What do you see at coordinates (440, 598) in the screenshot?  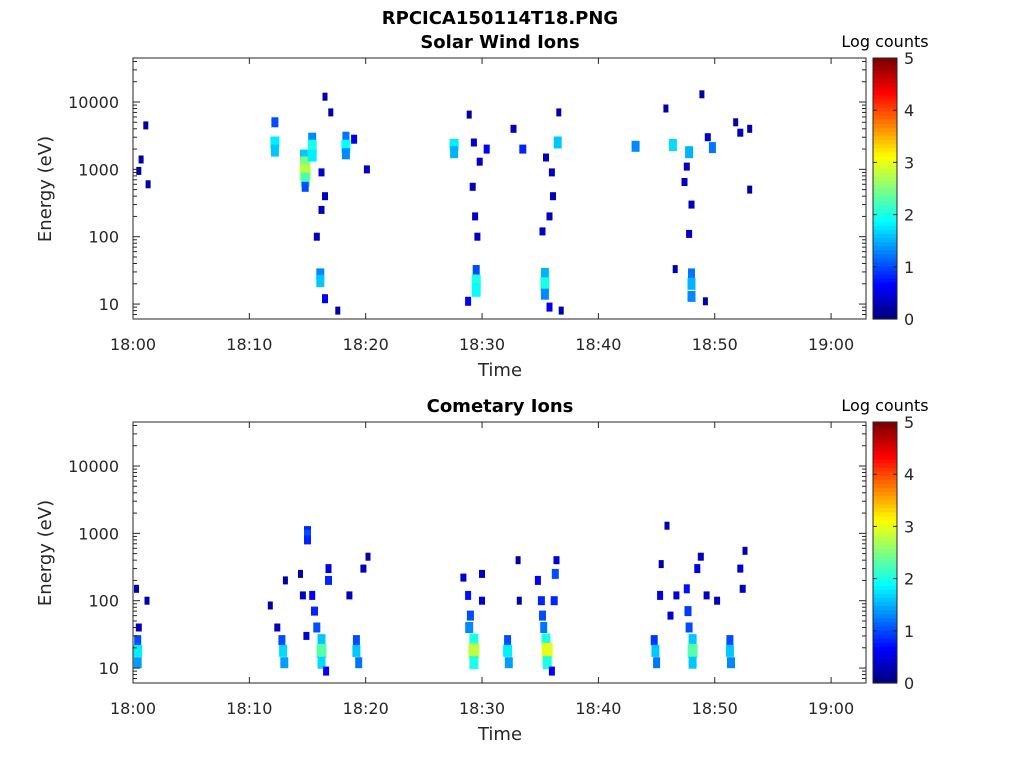 I see `cometary-heatmap` at bounding box center [440, 598].